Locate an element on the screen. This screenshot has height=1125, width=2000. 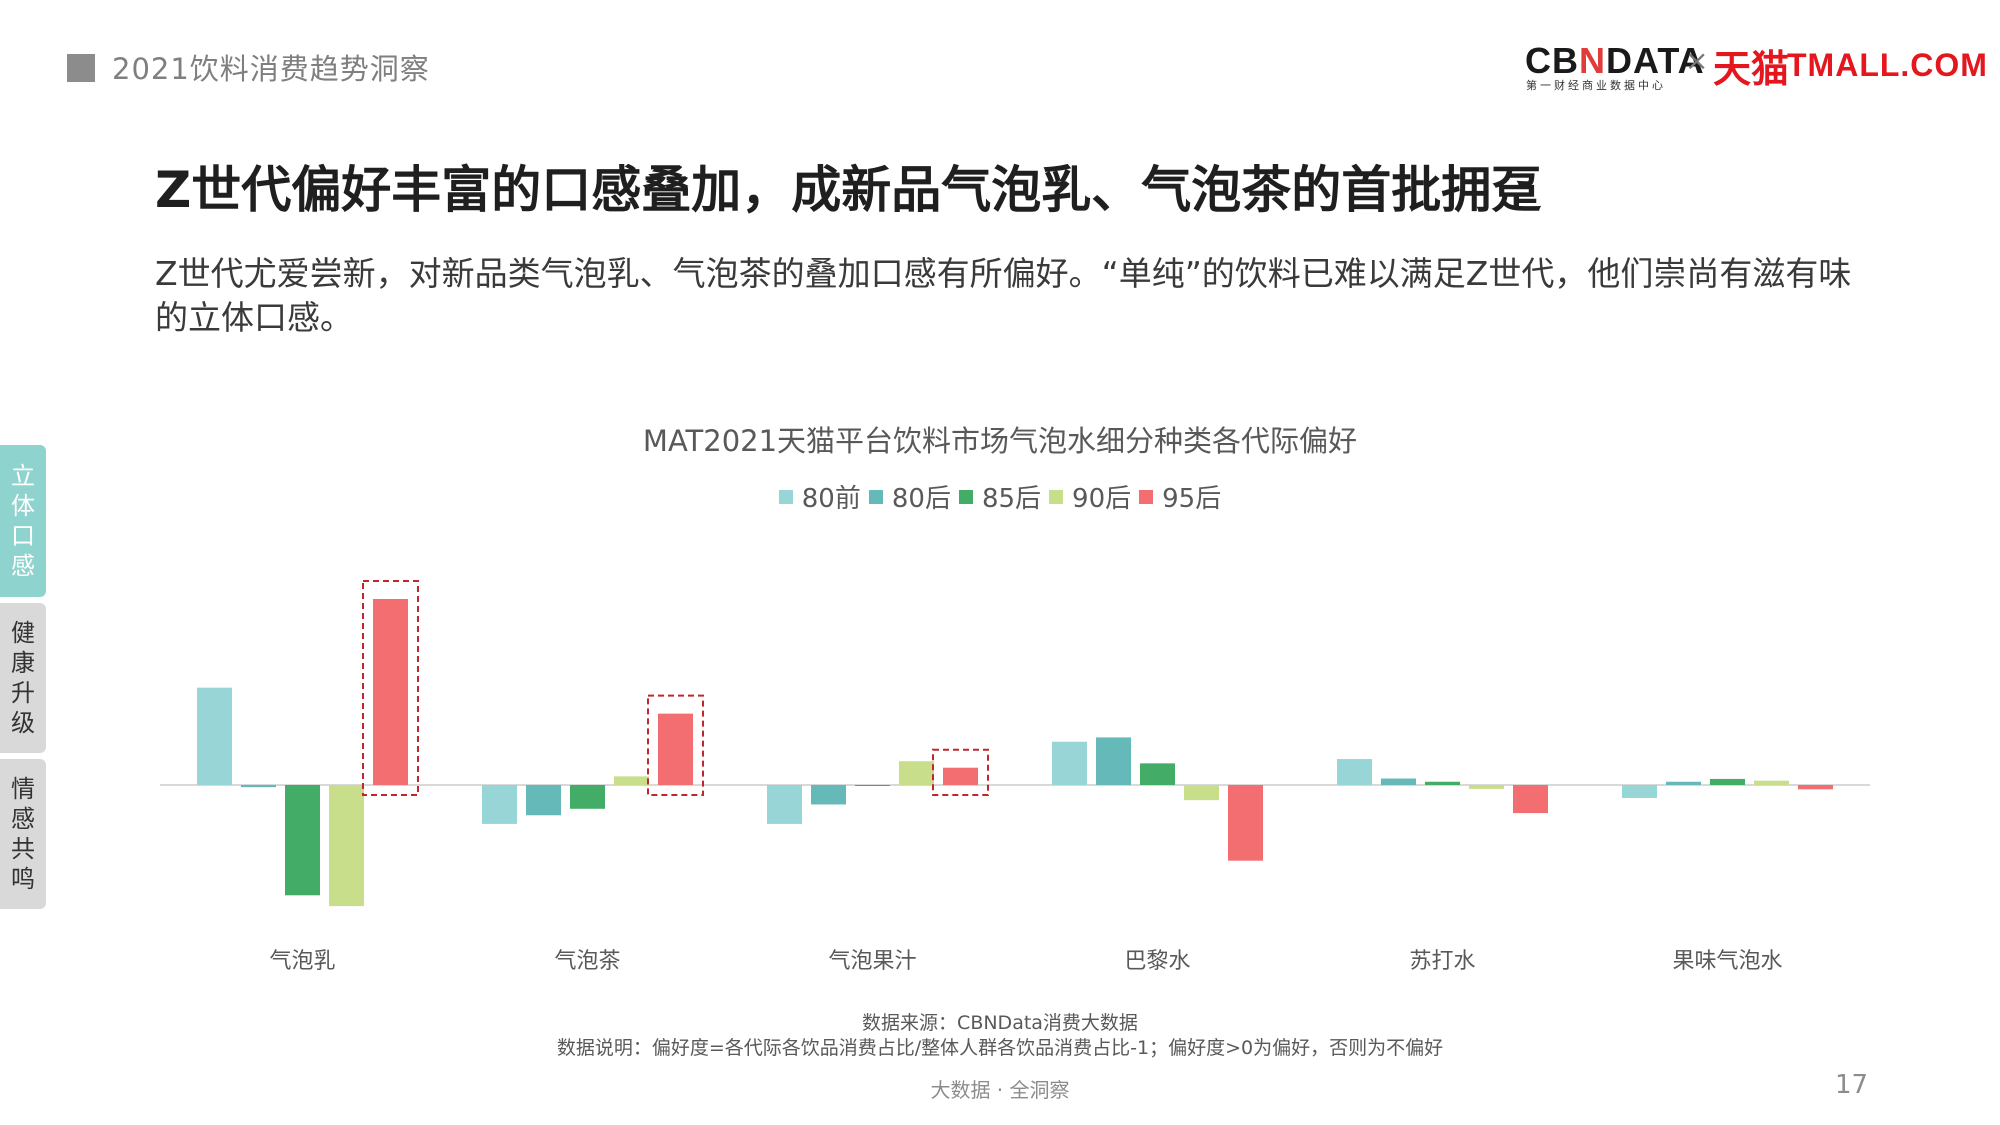
bar-80后-苏打水 is located at coordinates (1398, 781).